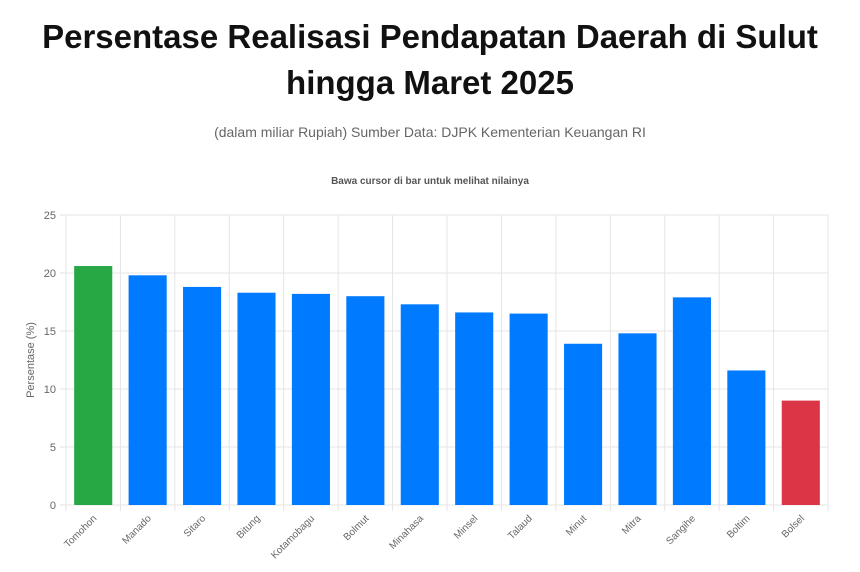  I want to click on x-tick-label: Kotamobagu, so click(293, 537).